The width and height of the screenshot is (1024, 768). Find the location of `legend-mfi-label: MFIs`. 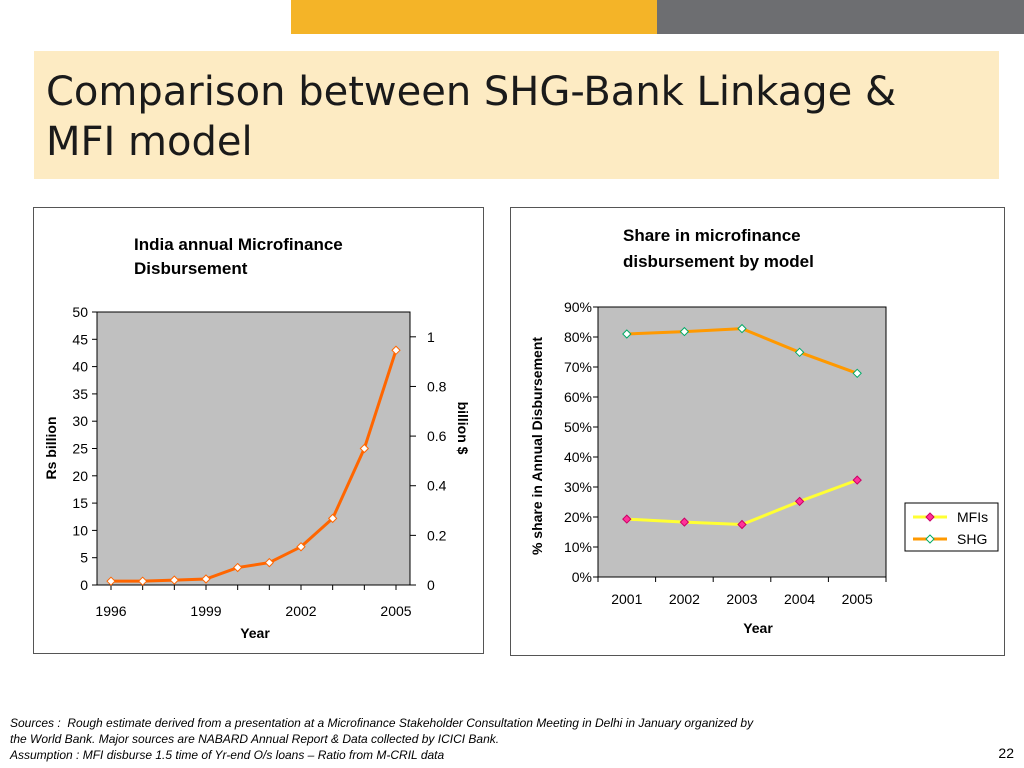

legend-mfi-label: MFIs is located at coordinates (972, 517).